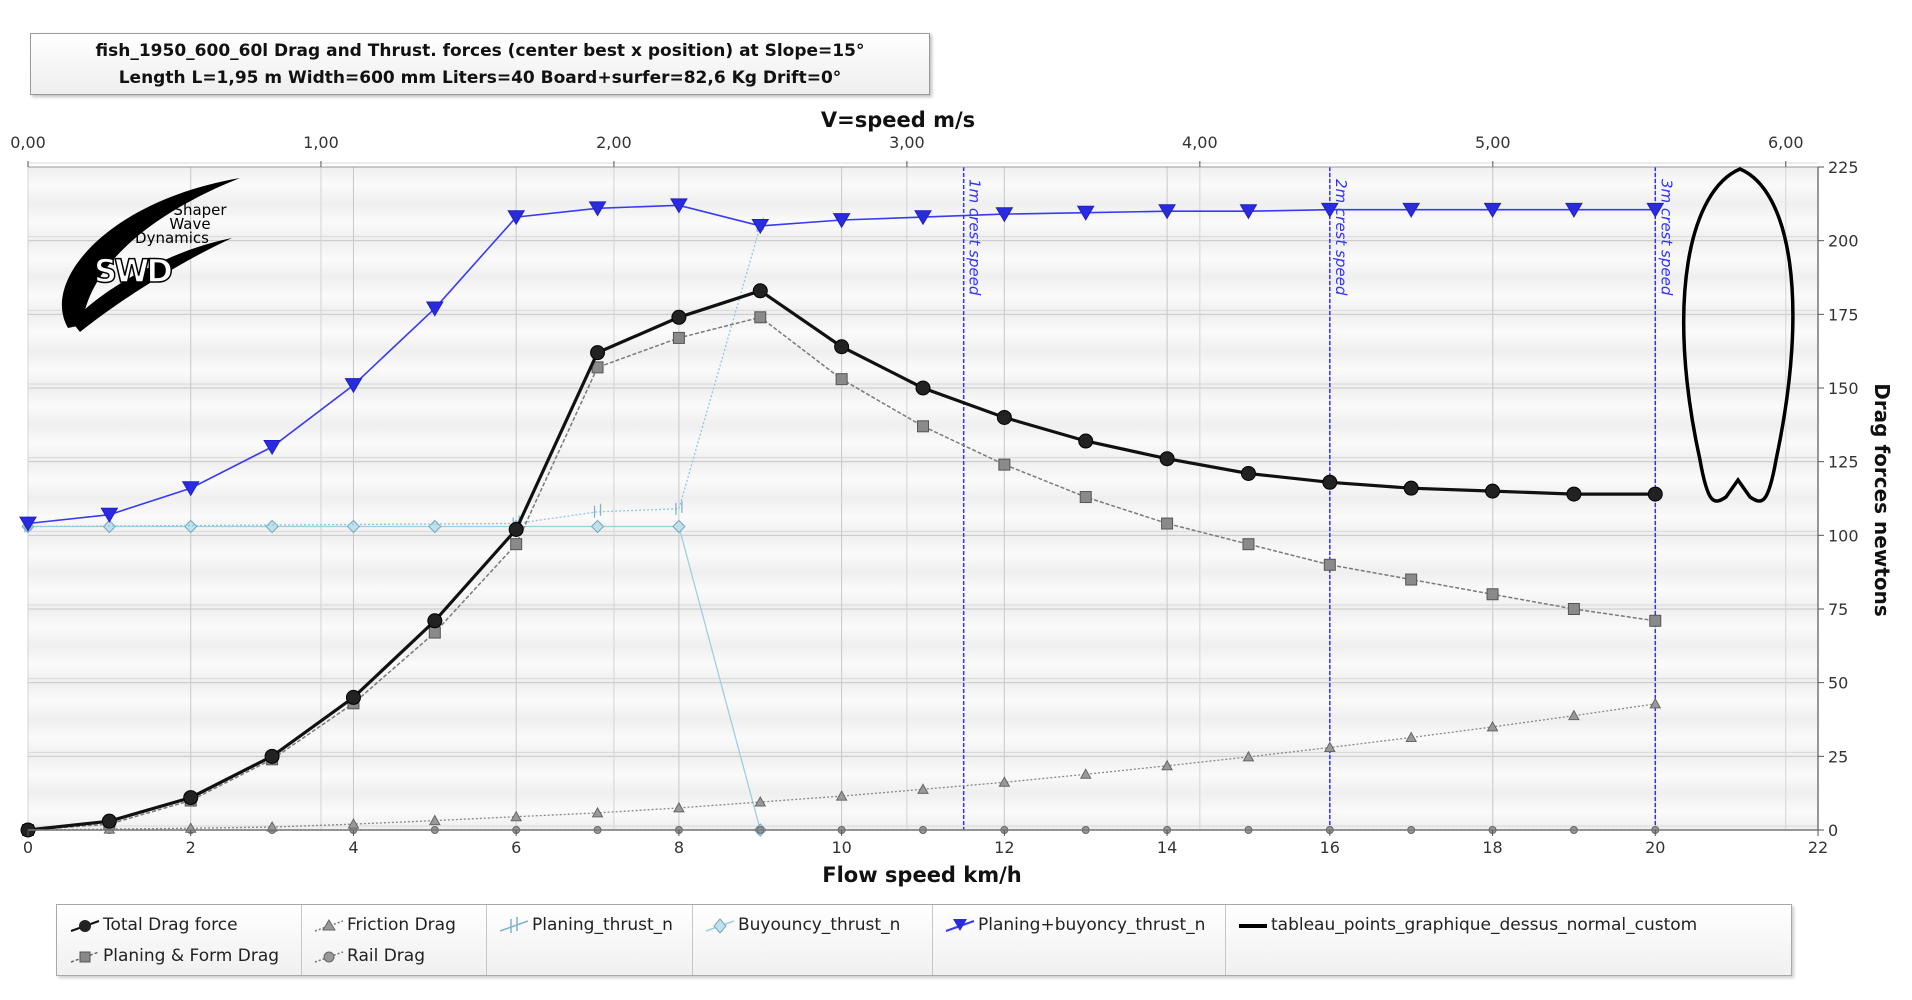 This screenshot has width=1912, height=1000. Describe the element at coordinates (1493, 142) in the screenshot. I see `x2-tick-label: 5,00` at that location.